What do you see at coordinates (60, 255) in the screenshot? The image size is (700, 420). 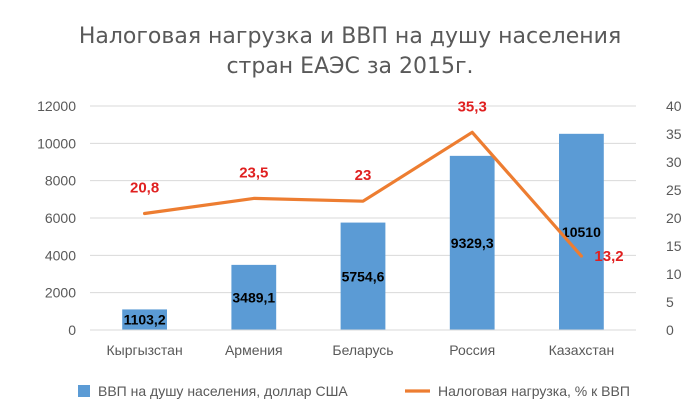 I see `y-left-tick-label: 4000` at bounding box center [60, 255].